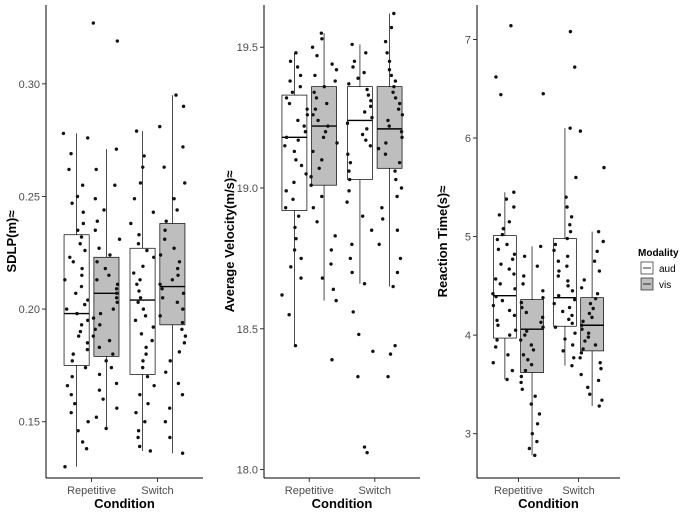 The image size is (685, 513). Describe the element at coordinates (655, 284) in the screenshot. I see `legend-key-vis: vis` at that location.